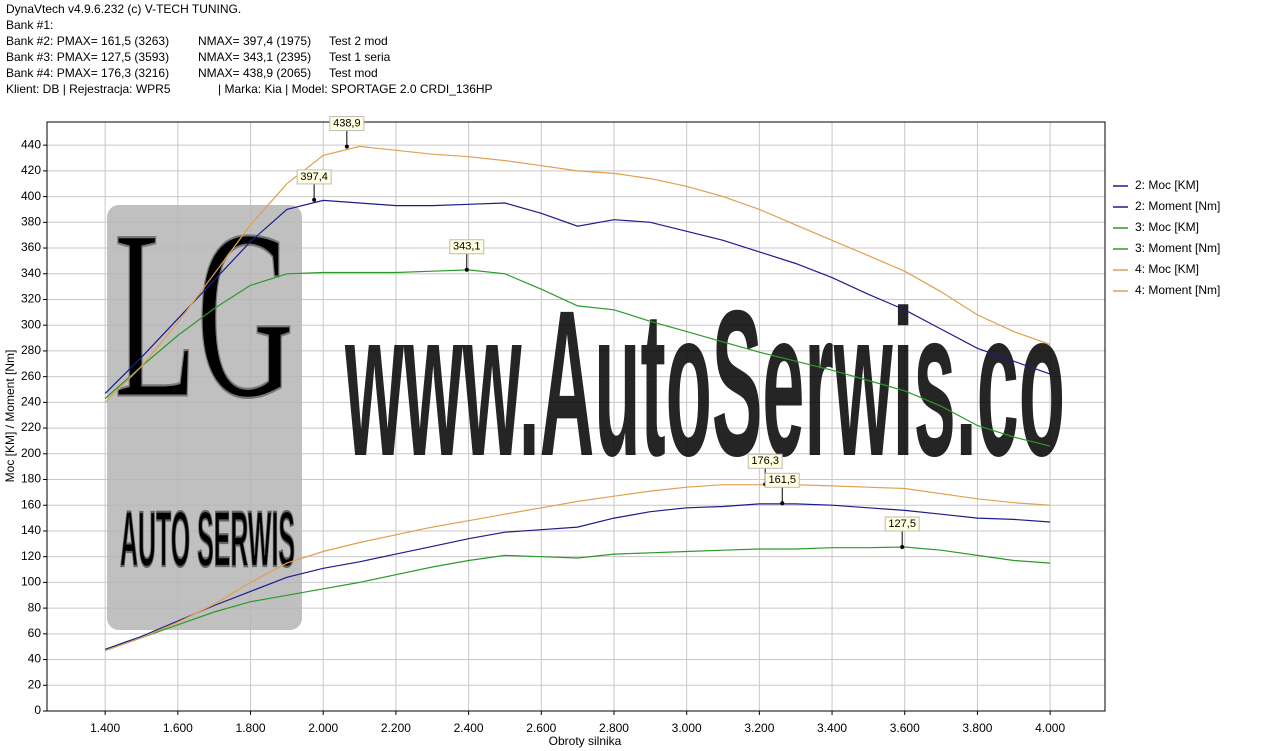  What do you see at coordinates (204, 315) in the screenshot?
I see `logo-text: LG` at bounding box center [204, 315].